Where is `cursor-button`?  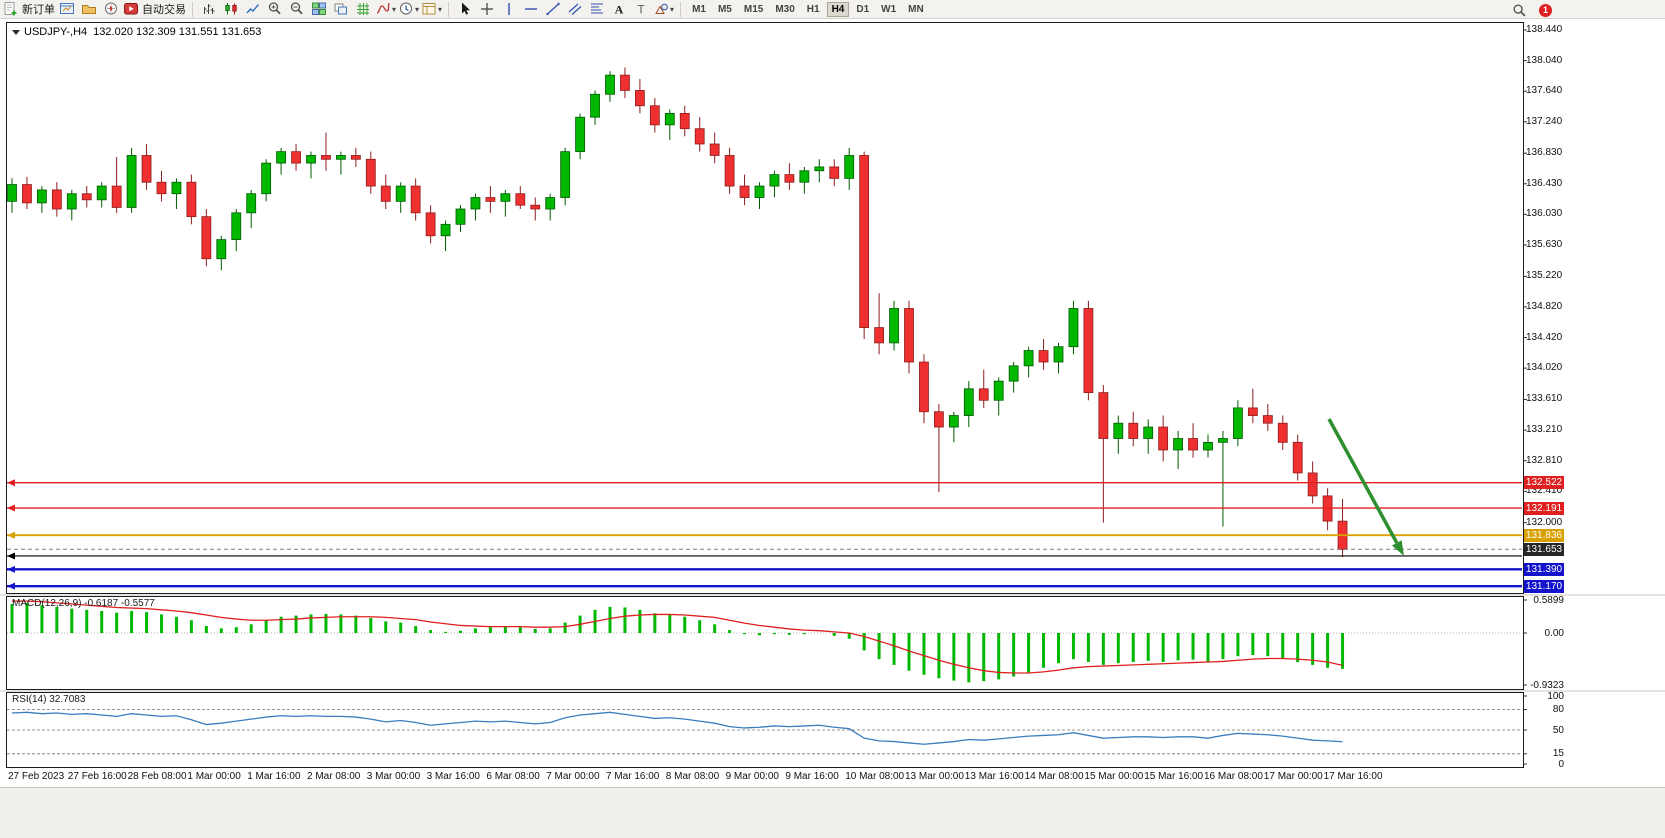
cursor-button is located at coordinates (465, 9).